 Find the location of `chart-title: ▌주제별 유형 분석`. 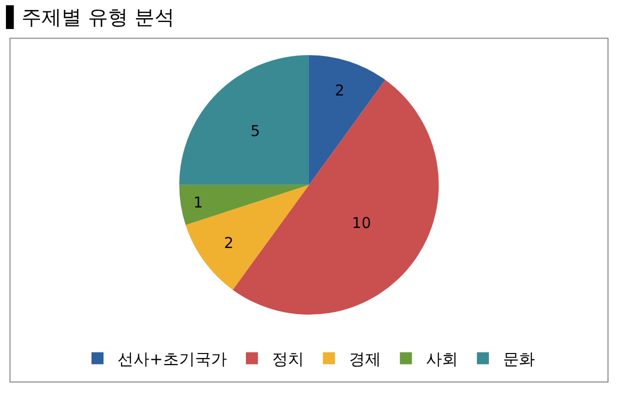

chart-title: ▌주제별 유형 분석 is located at coordinates (89, 16).